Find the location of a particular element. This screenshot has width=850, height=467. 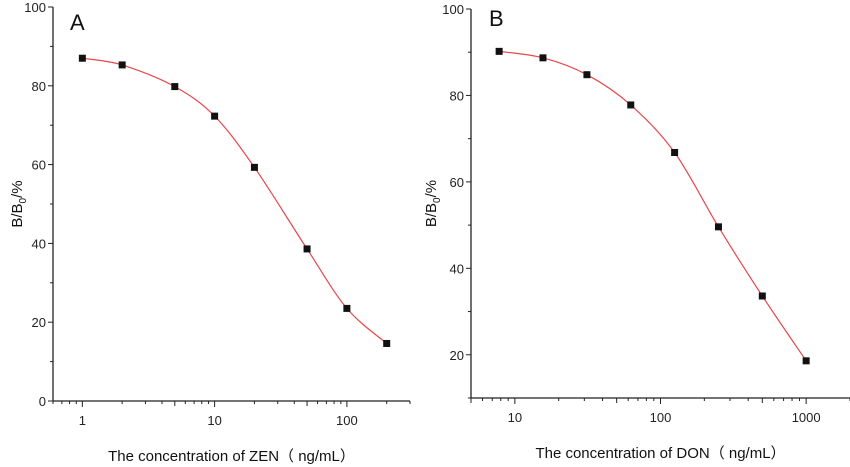

y-tick-label: 0 is located at coordinates (42, 401).